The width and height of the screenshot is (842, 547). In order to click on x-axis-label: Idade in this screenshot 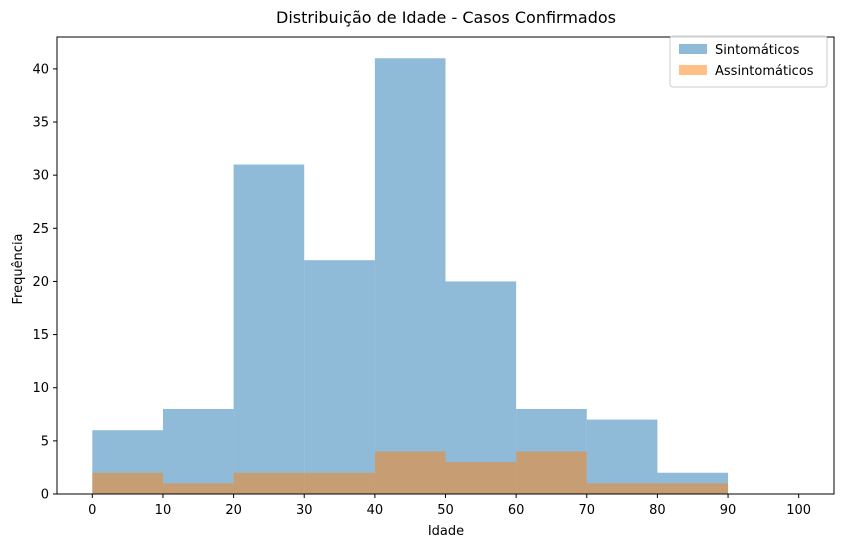, I will do `click(446, 531)`.